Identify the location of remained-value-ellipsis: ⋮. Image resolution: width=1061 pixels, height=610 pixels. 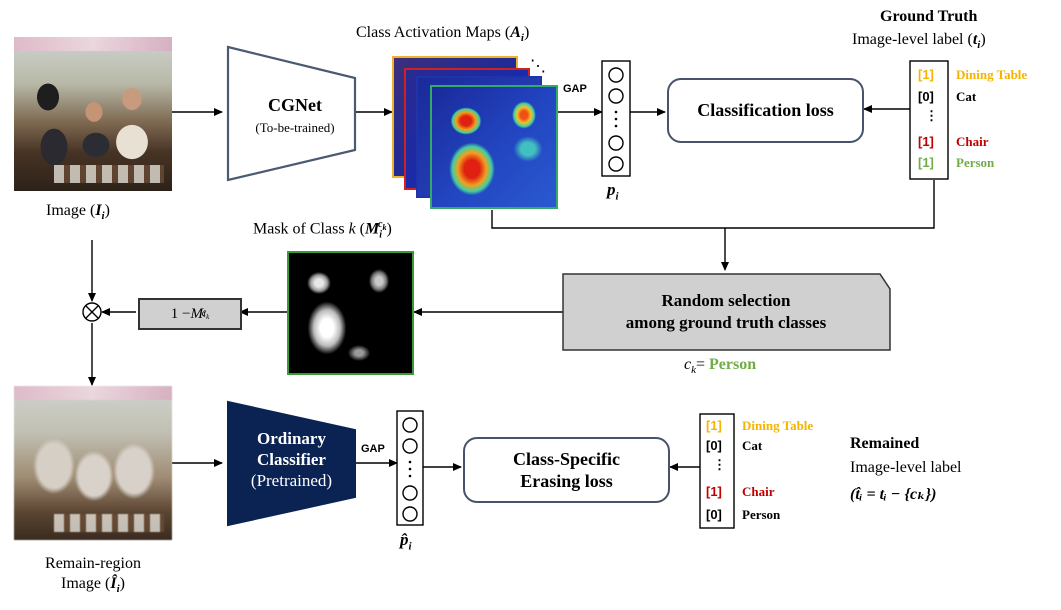
(719, 464).